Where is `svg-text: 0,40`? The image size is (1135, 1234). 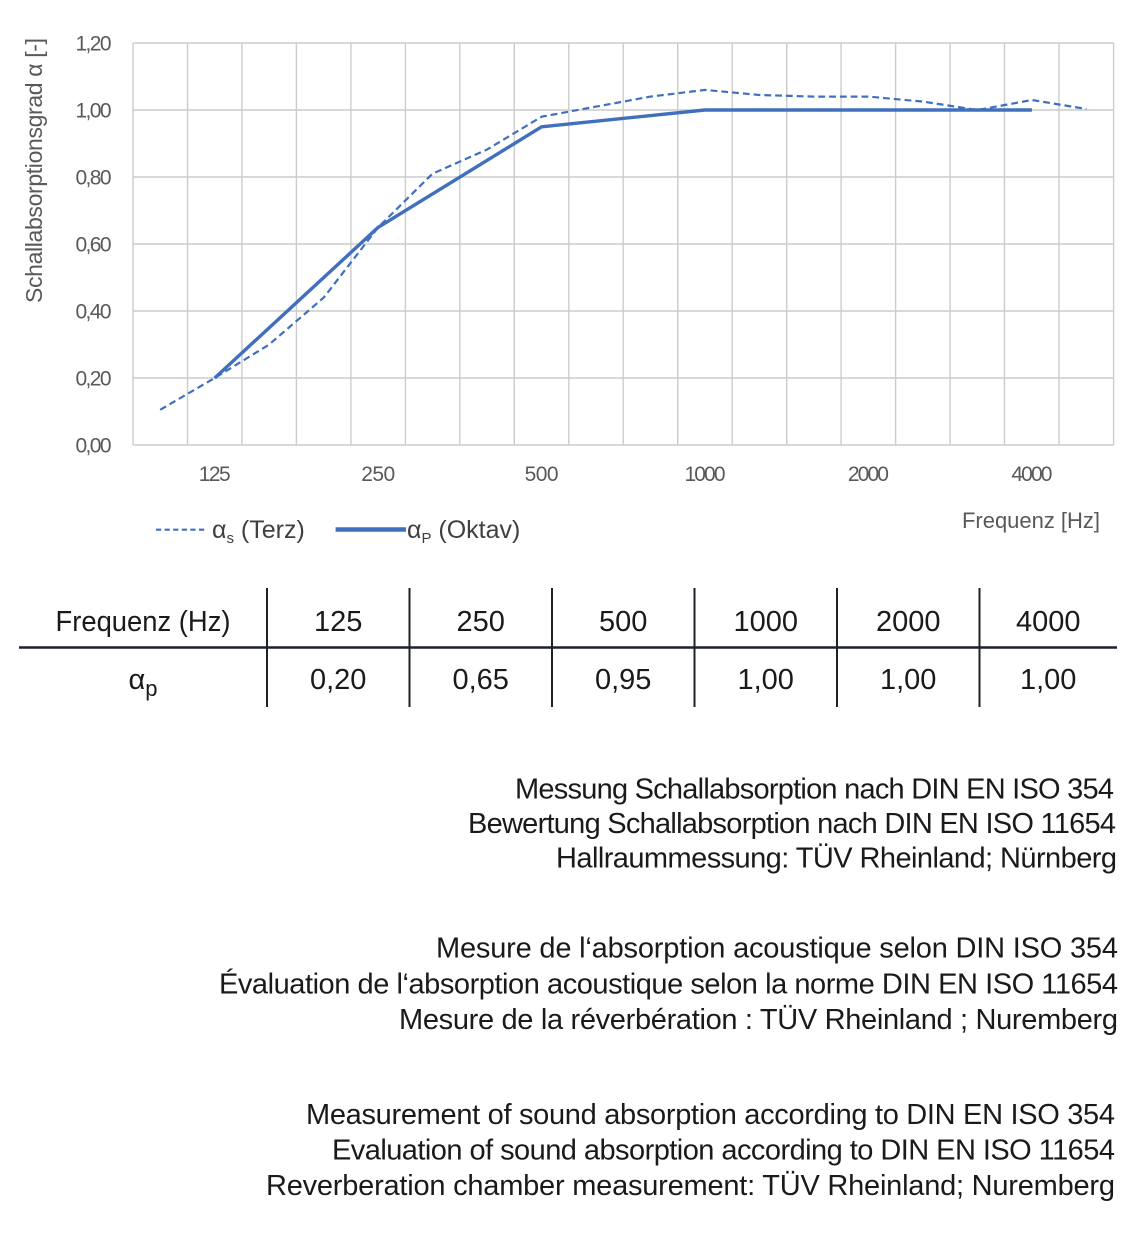 svg-text: 0,40 is located at coordinates (94, 312).